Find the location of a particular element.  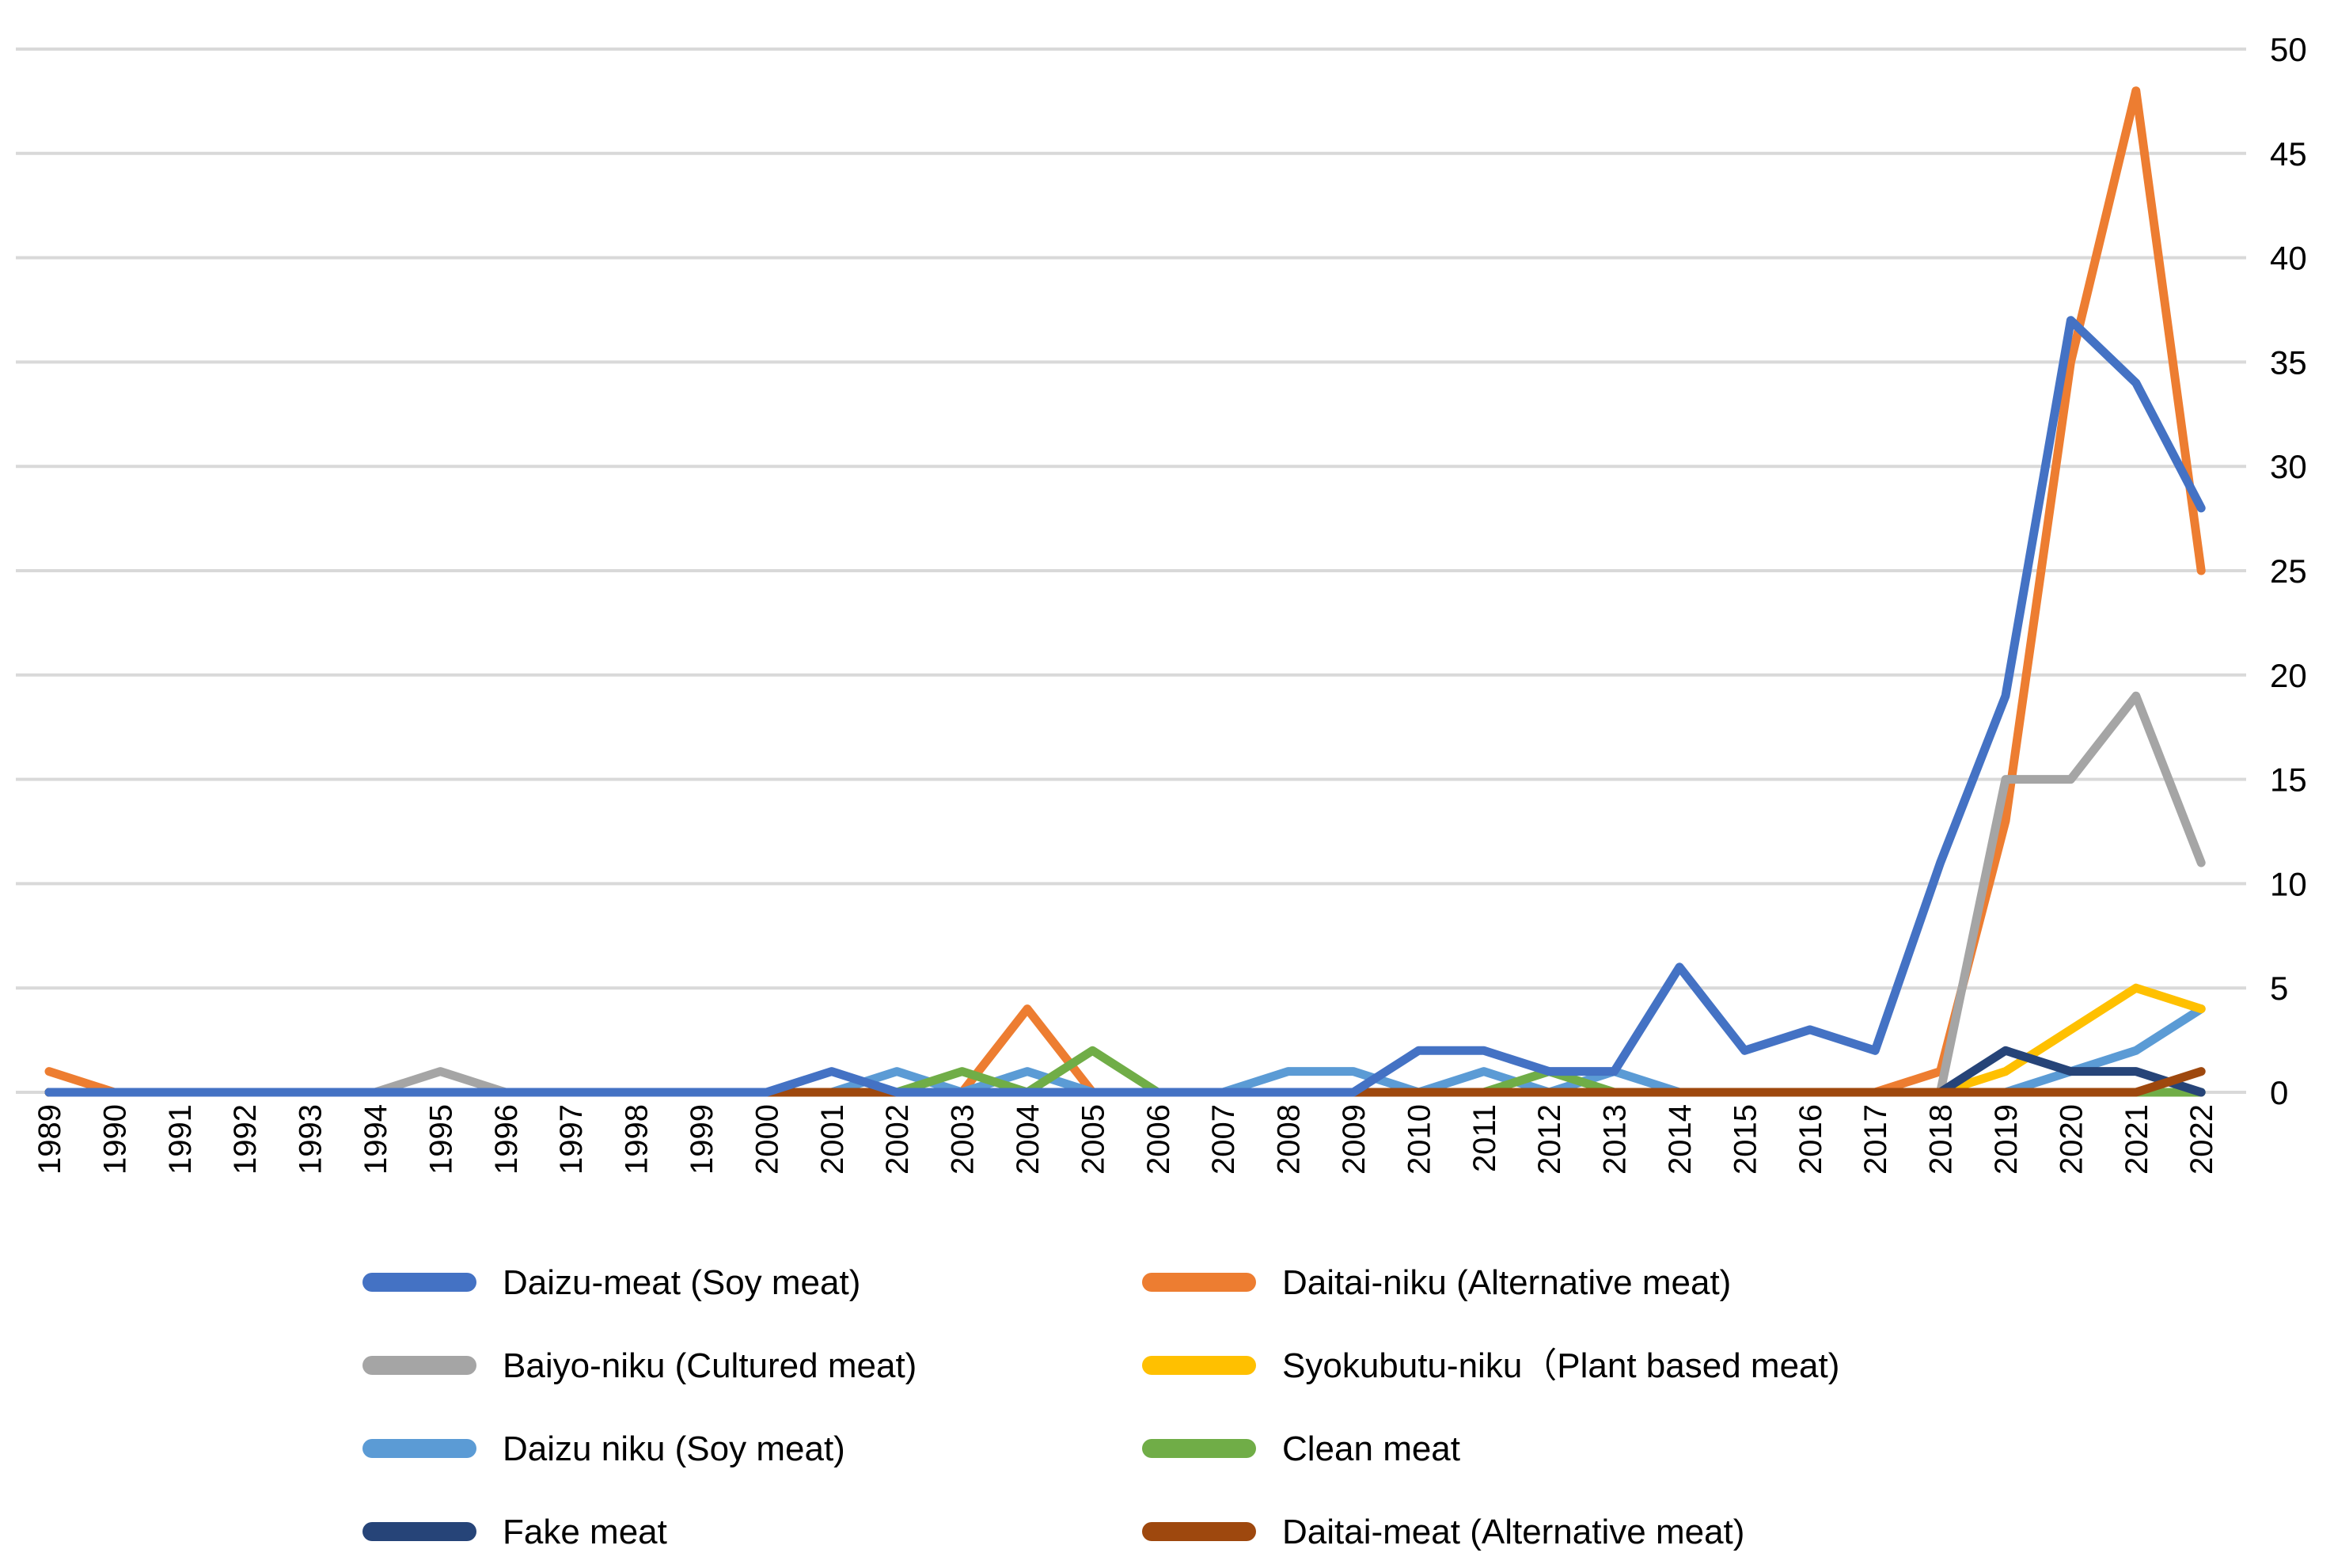

y-tick-label: 30 is located at coordinates (2288, 466).